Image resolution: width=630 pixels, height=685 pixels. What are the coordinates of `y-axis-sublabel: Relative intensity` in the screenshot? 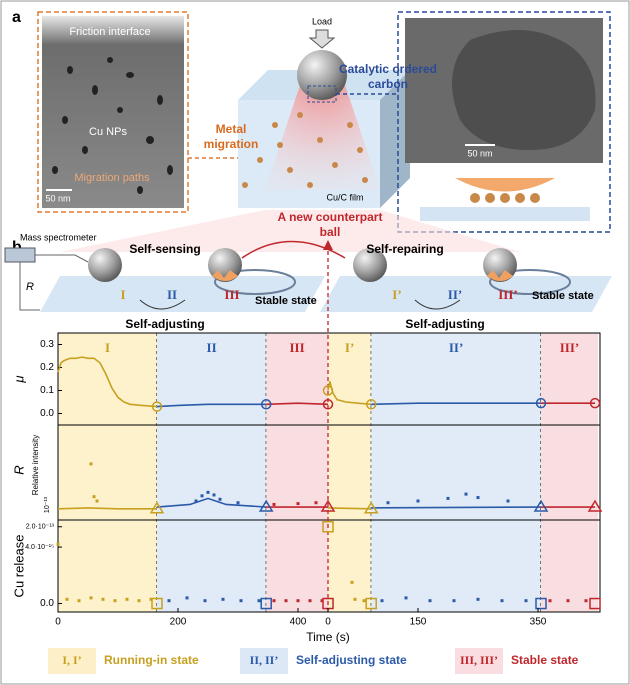 It's located at (35, 465).